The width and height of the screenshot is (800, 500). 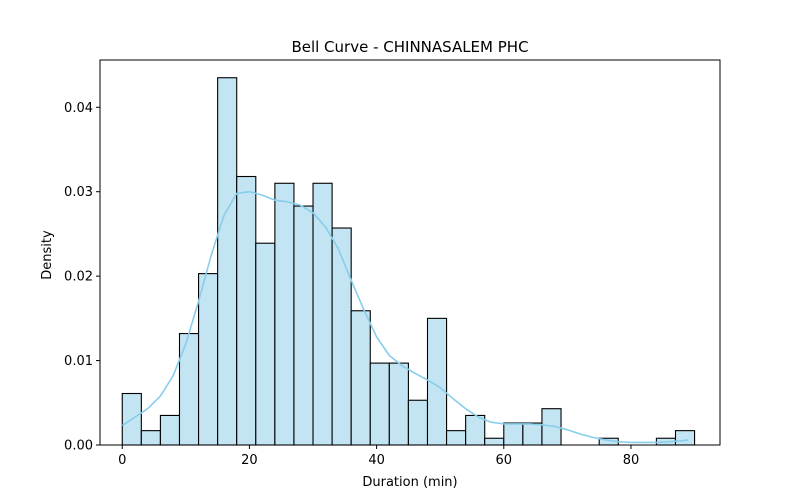 What do you see at coordinates (47, 255) in the screenshot?
I see `y-axis-label: Density` at bounding box center [47, 255].